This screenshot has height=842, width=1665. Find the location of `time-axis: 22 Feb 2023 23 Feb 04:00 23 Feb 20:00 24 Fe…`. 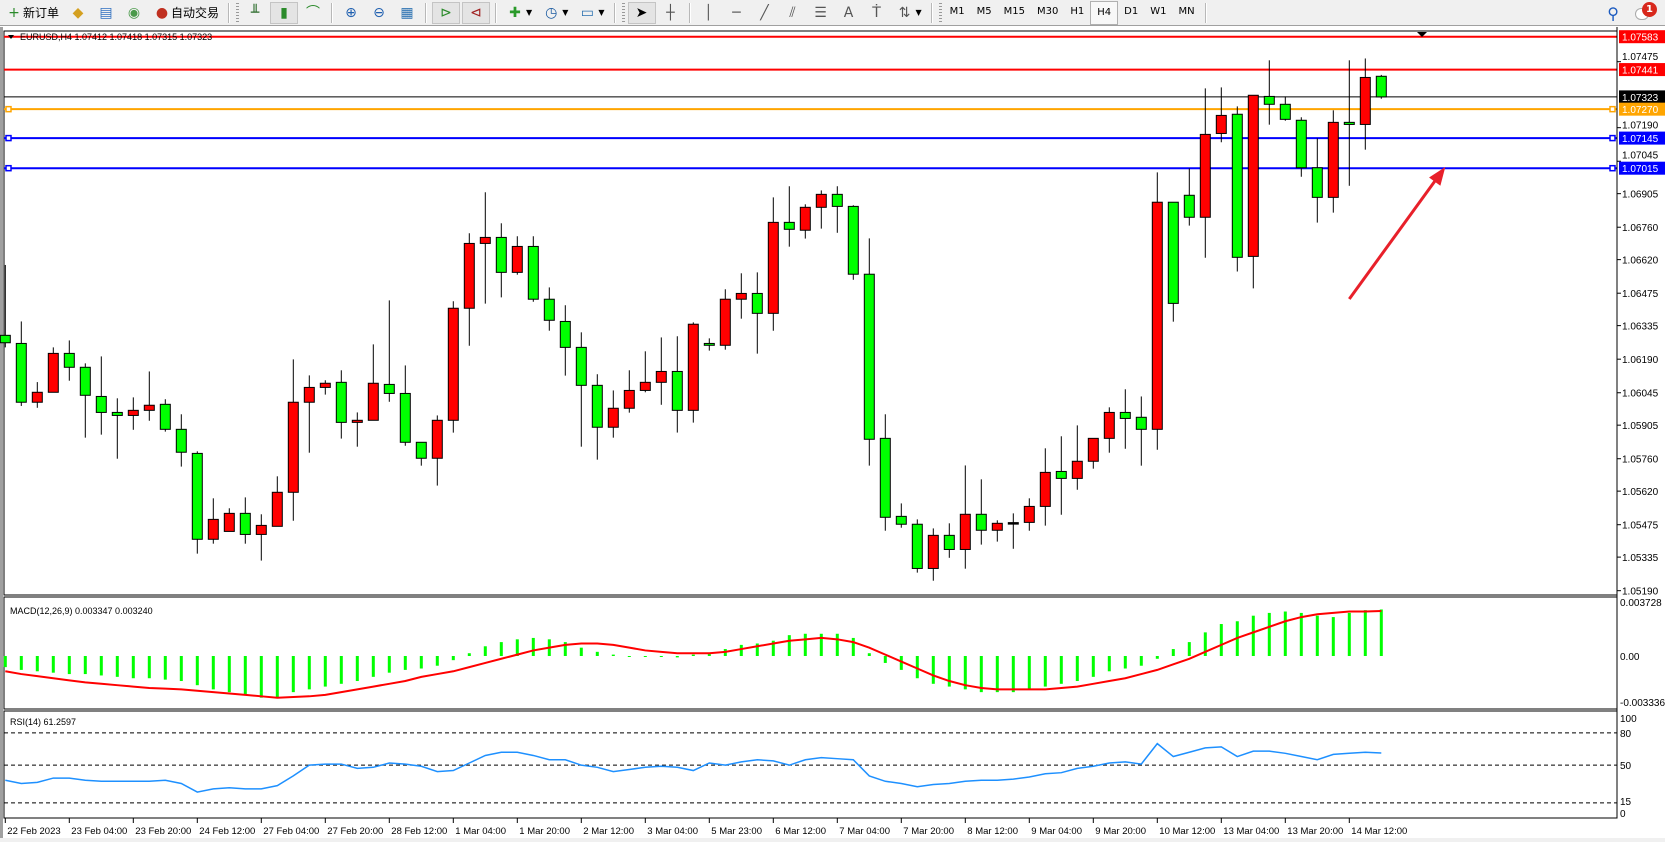

time-axis: 22 Feb 2023 23 Feb 04:00 23 Feb 20:00 24 Fe… is located at coordinates (832, 830).